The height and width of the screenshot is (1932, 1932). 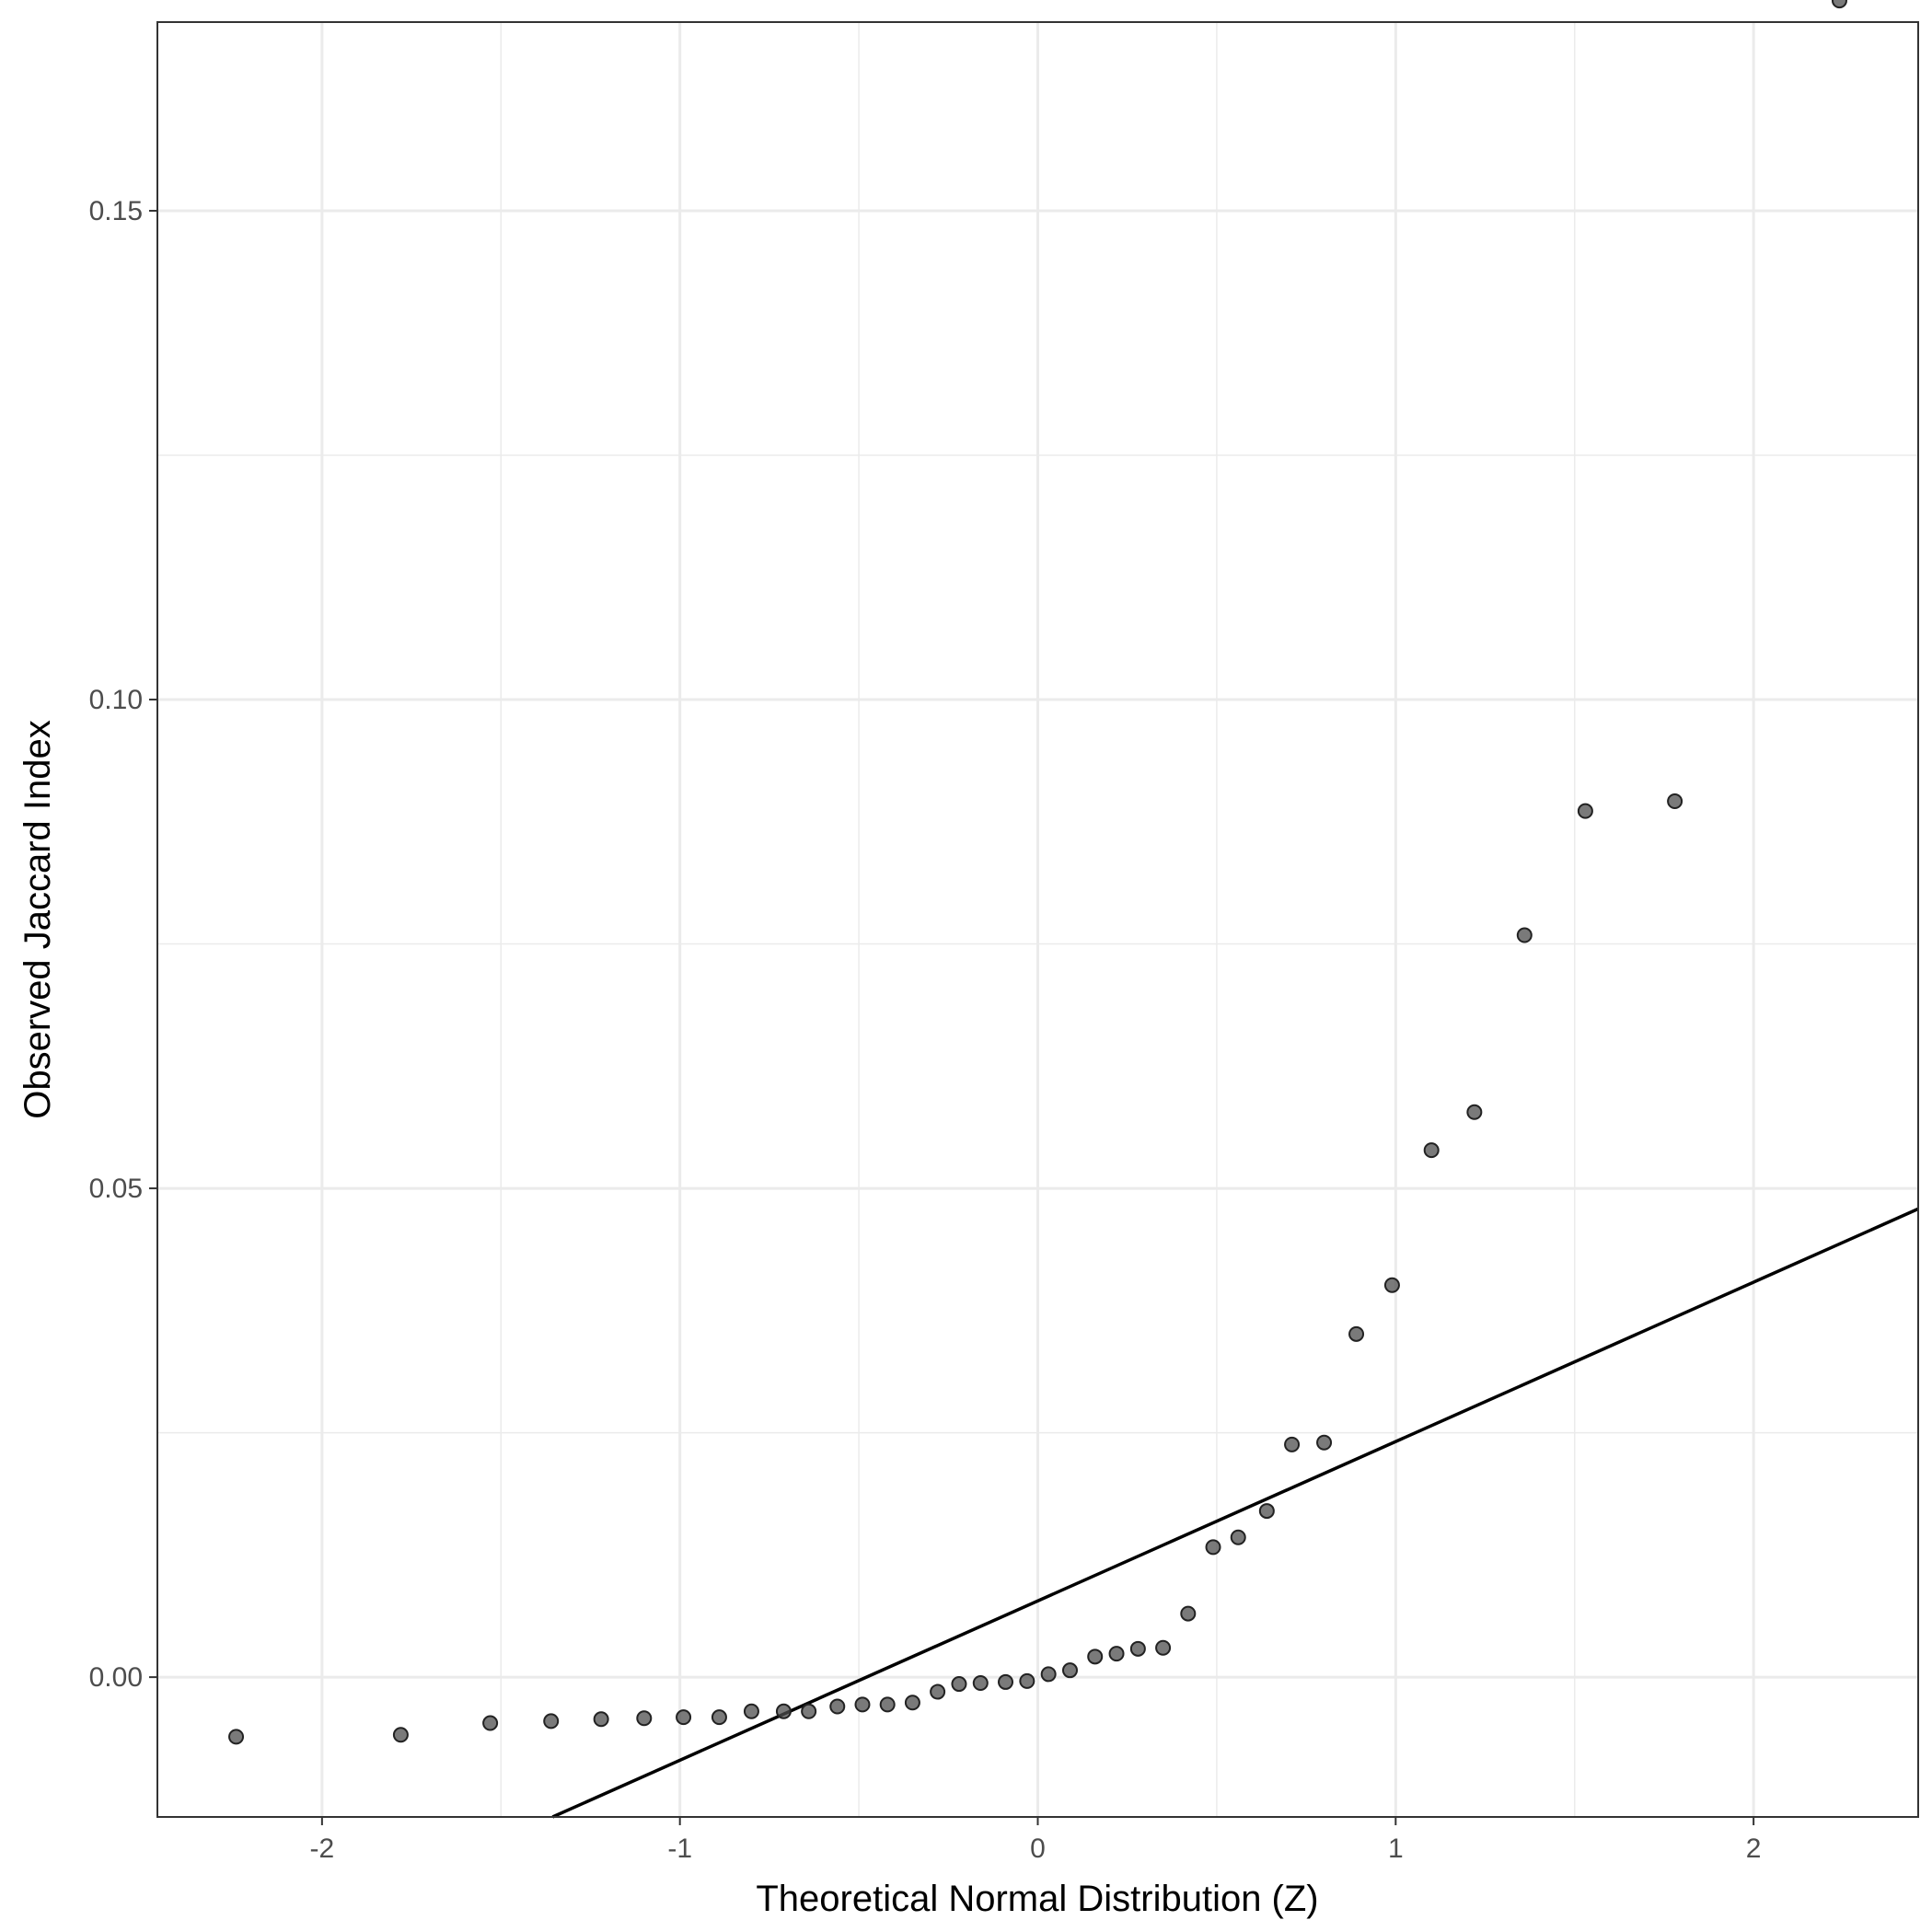 I want to click on x-axis-title: Theoretical Normal Distribution (Z), so click(x=1037, y=1899).